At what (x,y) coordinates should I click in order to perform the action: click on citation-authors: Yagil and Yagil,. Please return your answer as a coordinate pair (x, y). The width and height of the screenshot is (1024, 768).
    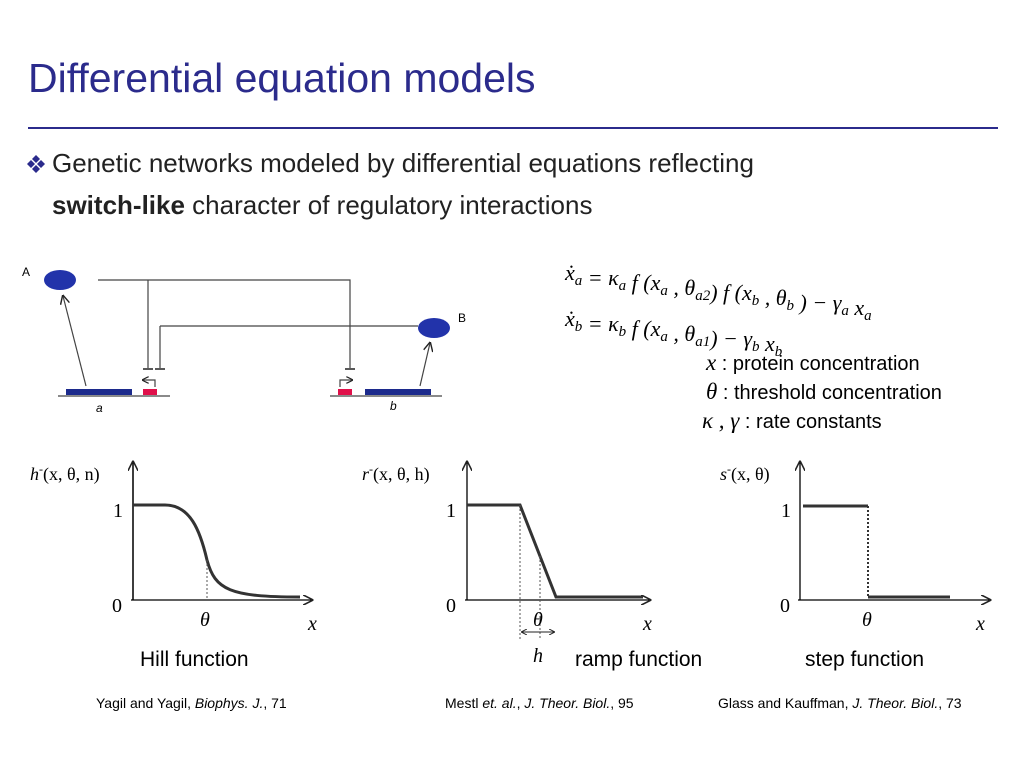
    Looking at the image, I should click on (145, 703).